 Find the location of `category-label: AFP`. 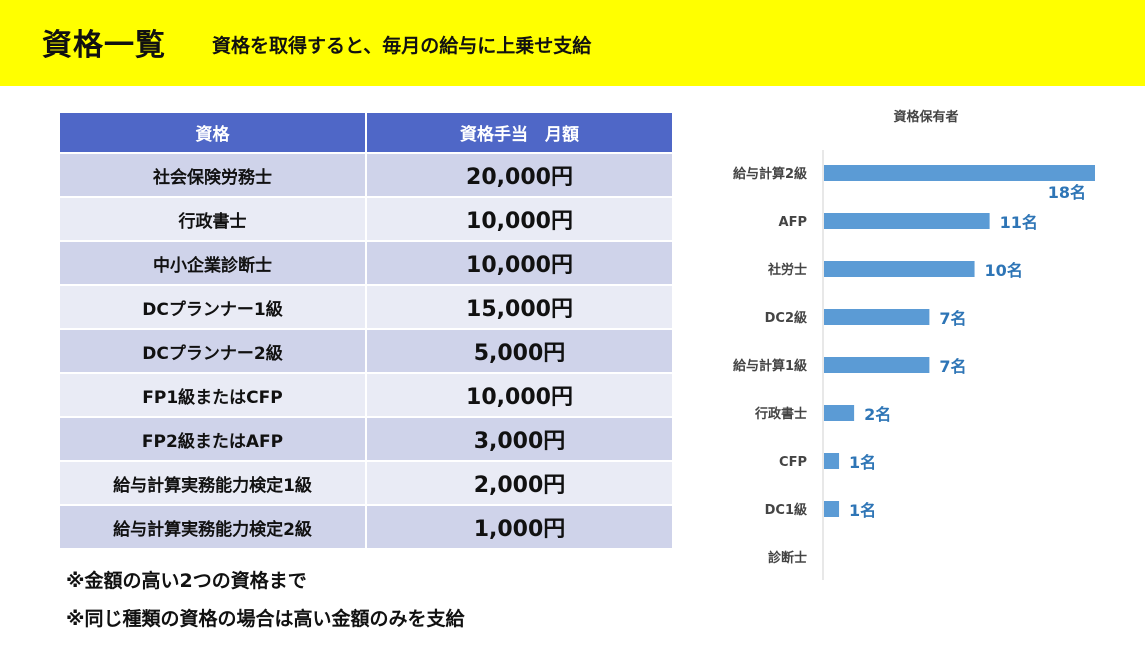

category-label: AFP is located at coordinates (793, 222).